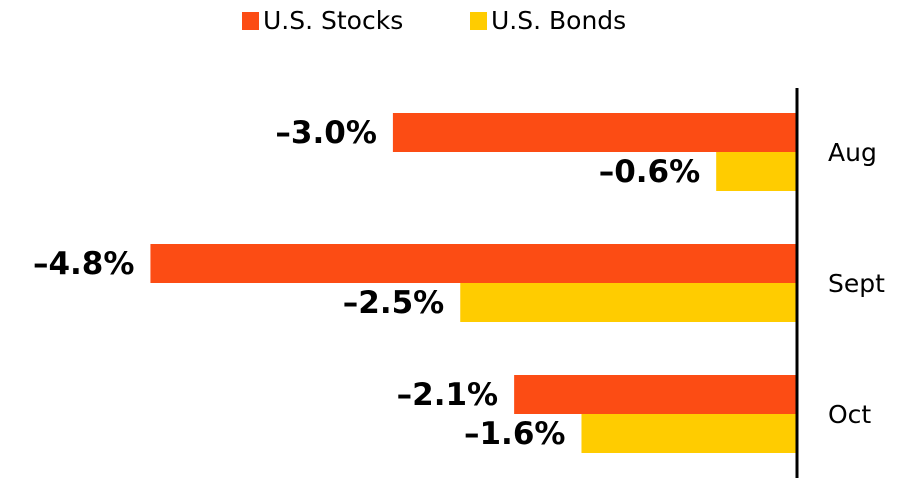 Image resolution: width=918 pixels, height=478 pixels. What do you see at coordinates (514, 434) in the screenshot?
I see `value-label: –1.6%` at bounding box center [514, 434].